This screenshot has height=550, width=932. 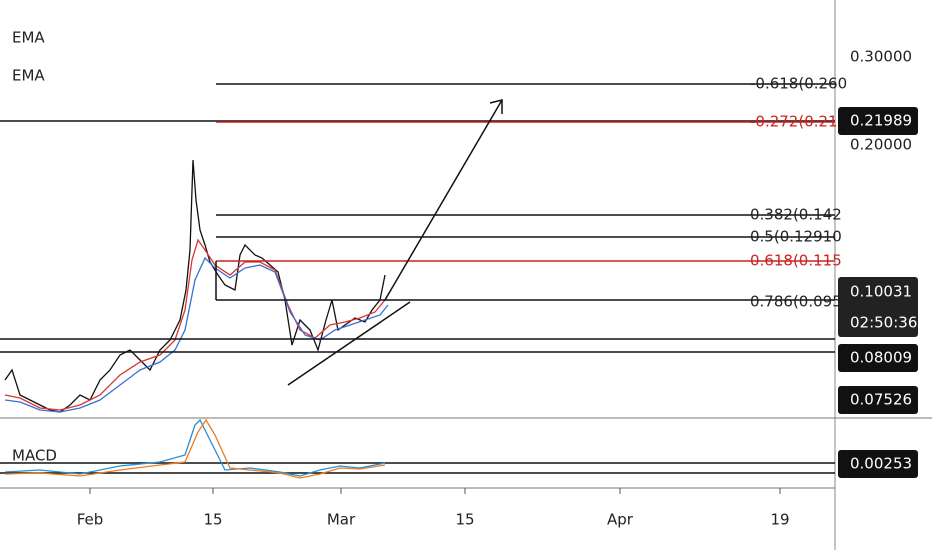 I want to click on fib-label: 0.5(0.12910, so click(x=796, y=237).